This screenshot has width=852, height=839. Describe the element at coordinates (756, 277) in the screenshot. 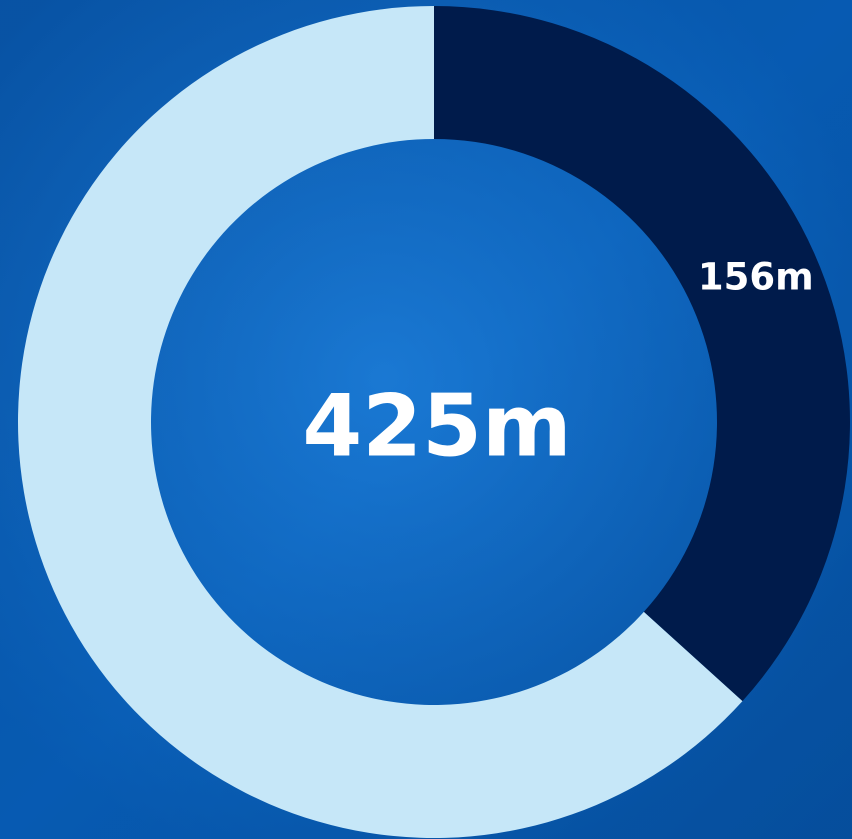

I see `segment-label: 156m` at that location.